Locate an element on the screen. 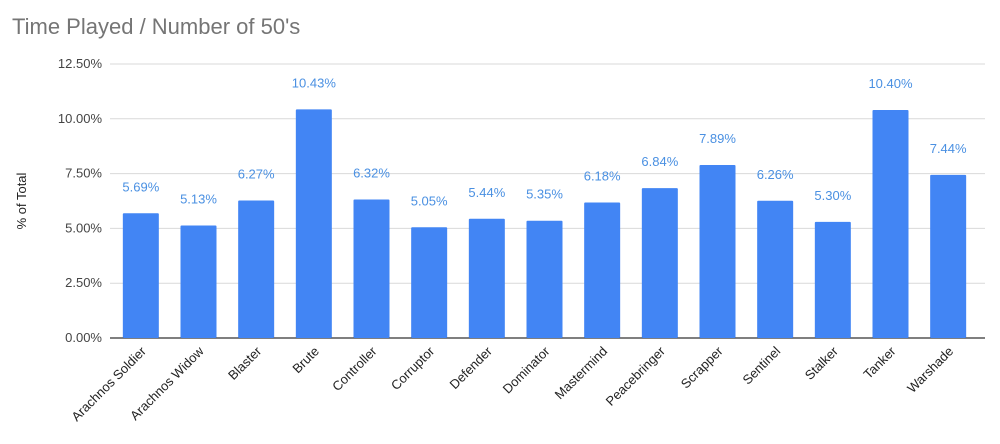  data-label: 5.69% is located at coordinates (140, 186).